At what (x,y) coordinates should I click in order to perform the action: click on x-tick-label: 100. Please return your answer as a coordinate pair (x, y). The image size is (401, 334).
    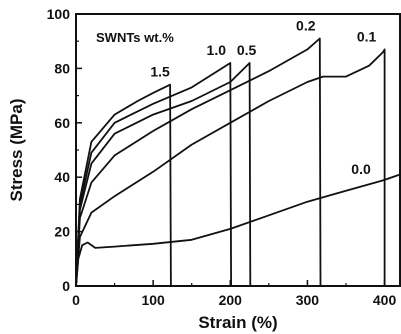
    Looking at the image, I should click on (153, 300).